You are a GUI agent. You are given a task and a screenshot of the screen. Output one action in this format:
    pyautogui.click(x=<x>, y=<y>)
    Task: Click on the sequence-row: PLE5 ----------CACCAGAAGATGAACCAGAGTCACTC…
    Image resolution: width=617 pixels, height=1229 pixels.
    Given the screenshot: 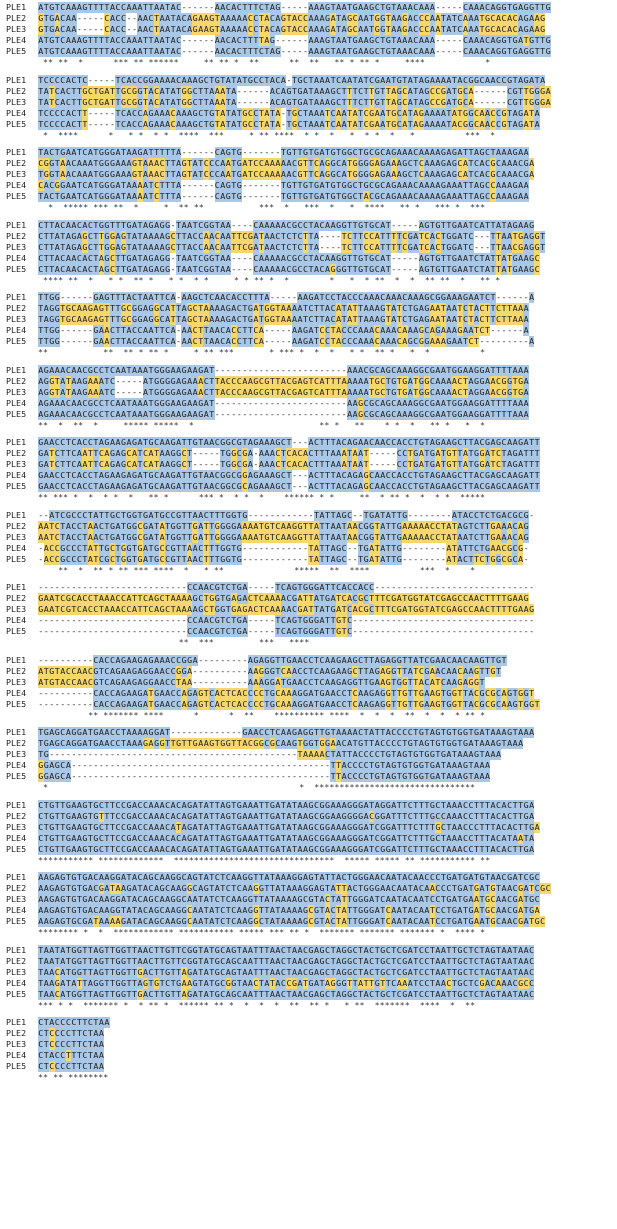 What is the action you would take?
    pyautogui.click(x=309, y=704)
    